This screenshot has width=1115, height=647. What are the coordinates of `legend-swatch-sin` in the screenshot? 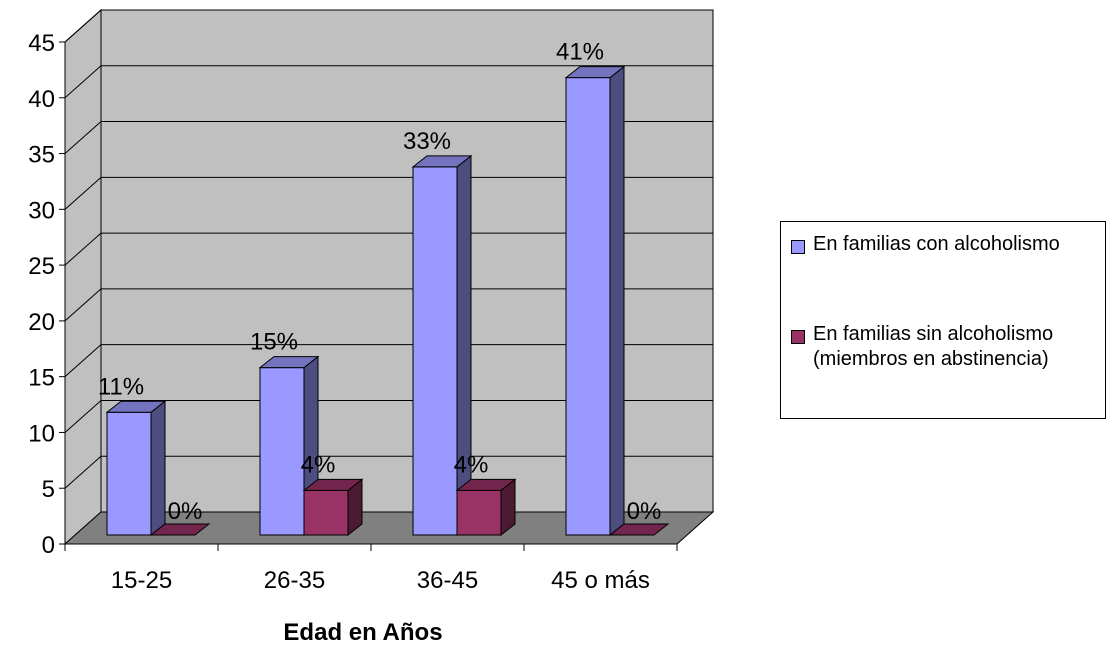 It's located at (798, 337).